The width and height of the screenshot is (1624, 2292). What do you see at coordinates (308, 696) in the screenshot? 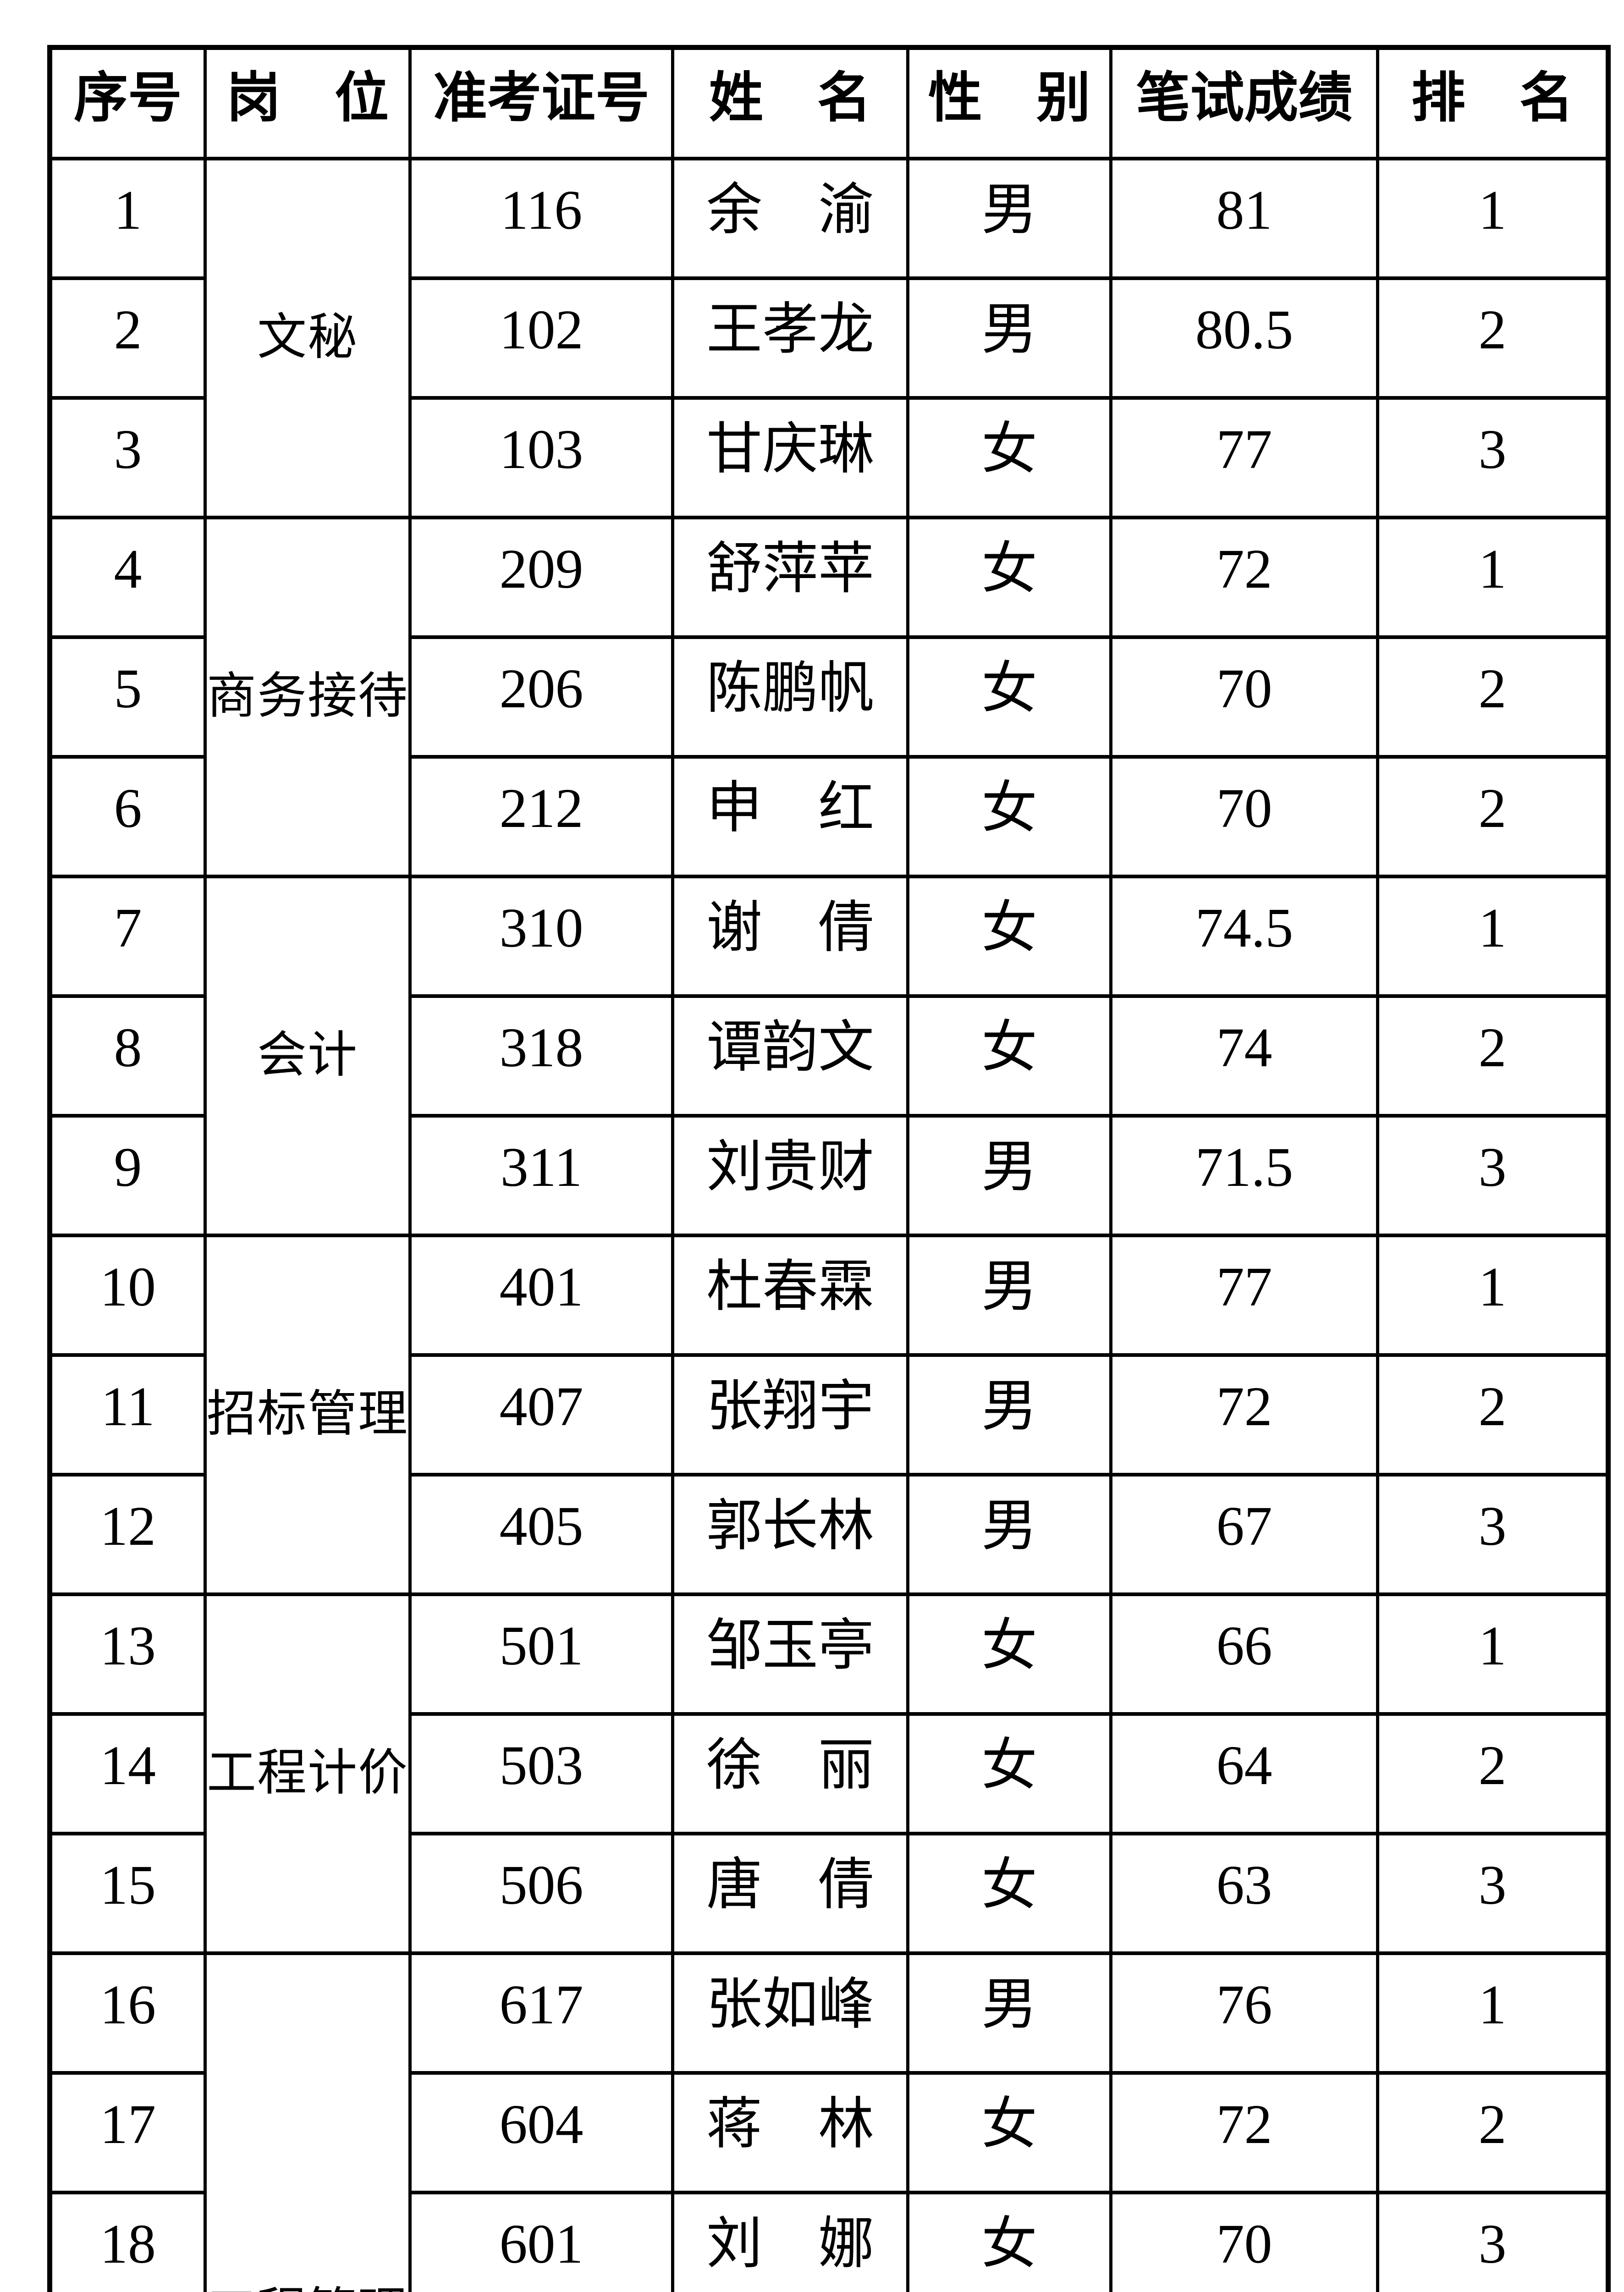
I see `cell-position-group: 商务接待` at bounding box center [308, 696].